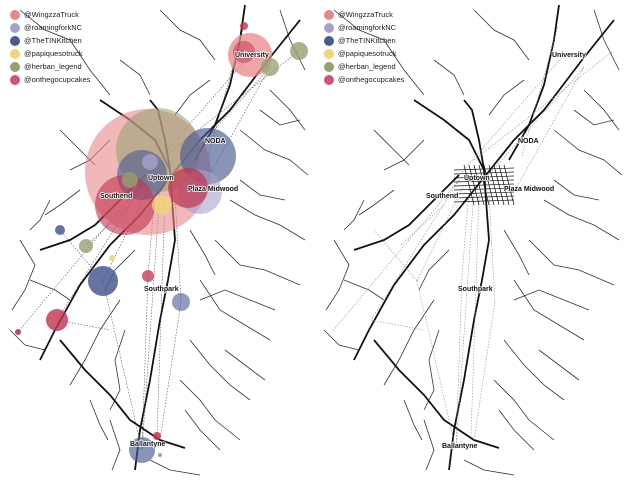 This screenshot has height=480, width=627. Describe the element at coordinates (142, 450) in the screenshot. I see `circle-tin-ballantyne` at that location.